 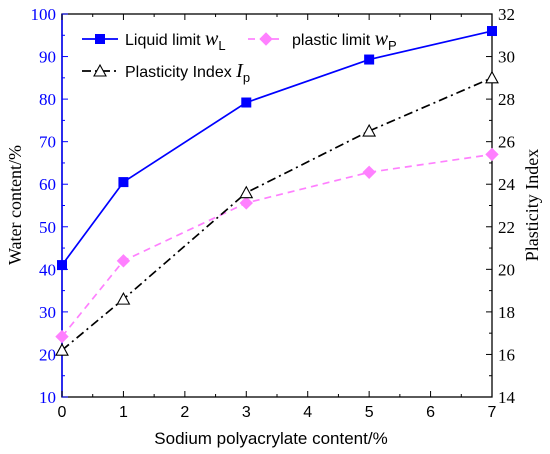 I want to click on y-left-tick-label: 10, so click(x=47, y=397).